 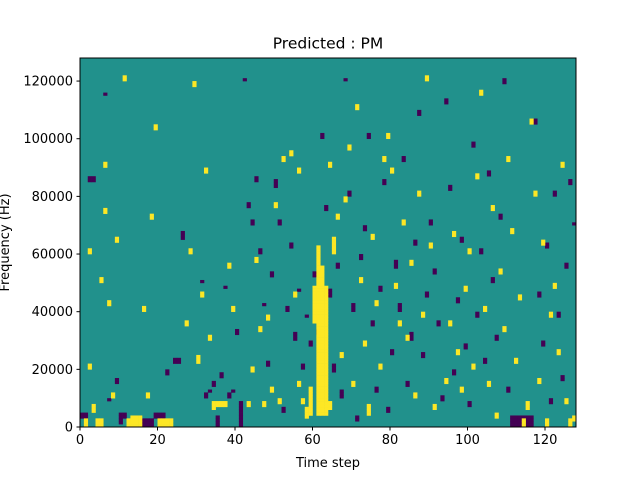 What do you see at coordinates (52, 255) in the screenshot?
I see `y-tick-label: 60000` at bounding box center [52, 255].